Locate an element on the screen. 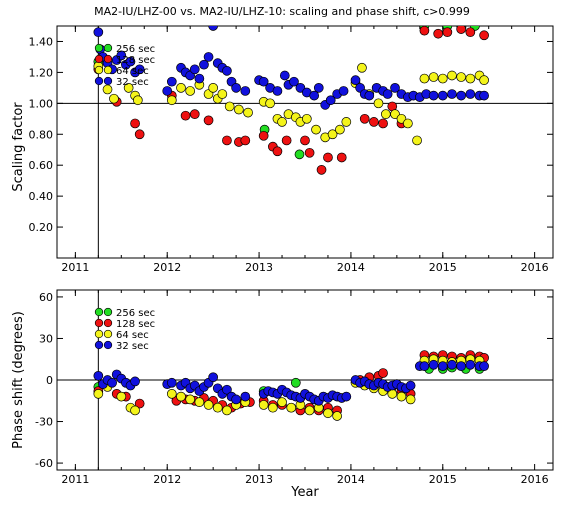 The width and height of the screenshot is (561, 511). scaling-x-tick-label: 2015 is located at coordinates (443, 267).